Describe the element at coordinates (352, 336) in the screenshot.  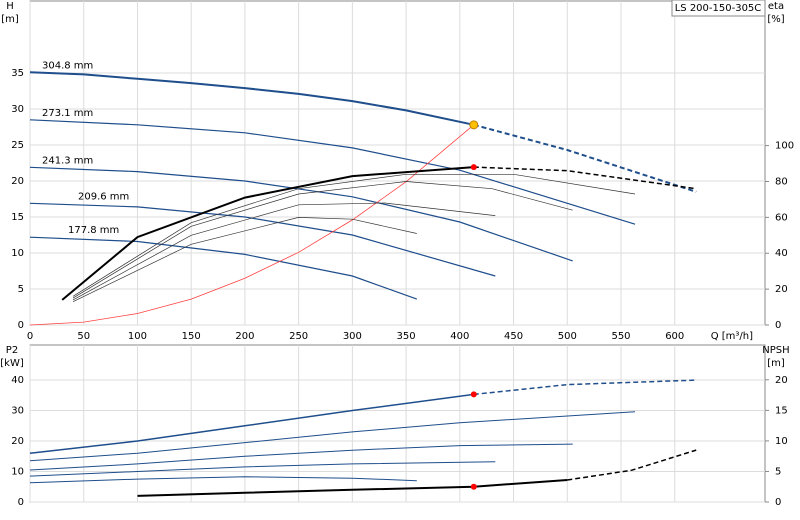
I see `x-tick-label: 300` at that location.